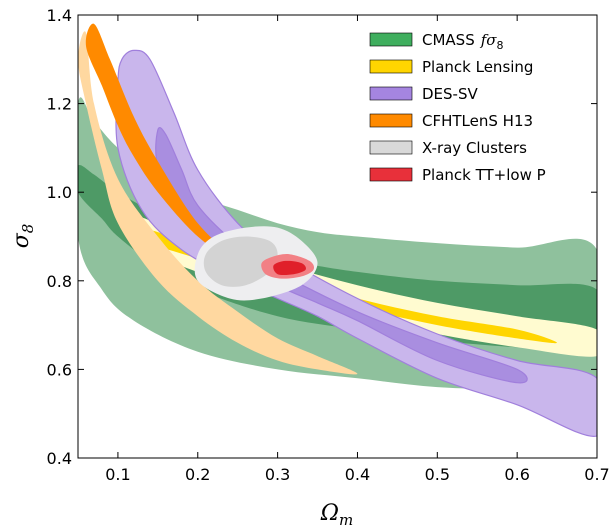 Image resolution: width=614 pixels, height=527 pixels. What do you see at coordinates (59, 369) in the screenshot?
I see `y-tick-label: 0.6` at bounding box center [59, 369].